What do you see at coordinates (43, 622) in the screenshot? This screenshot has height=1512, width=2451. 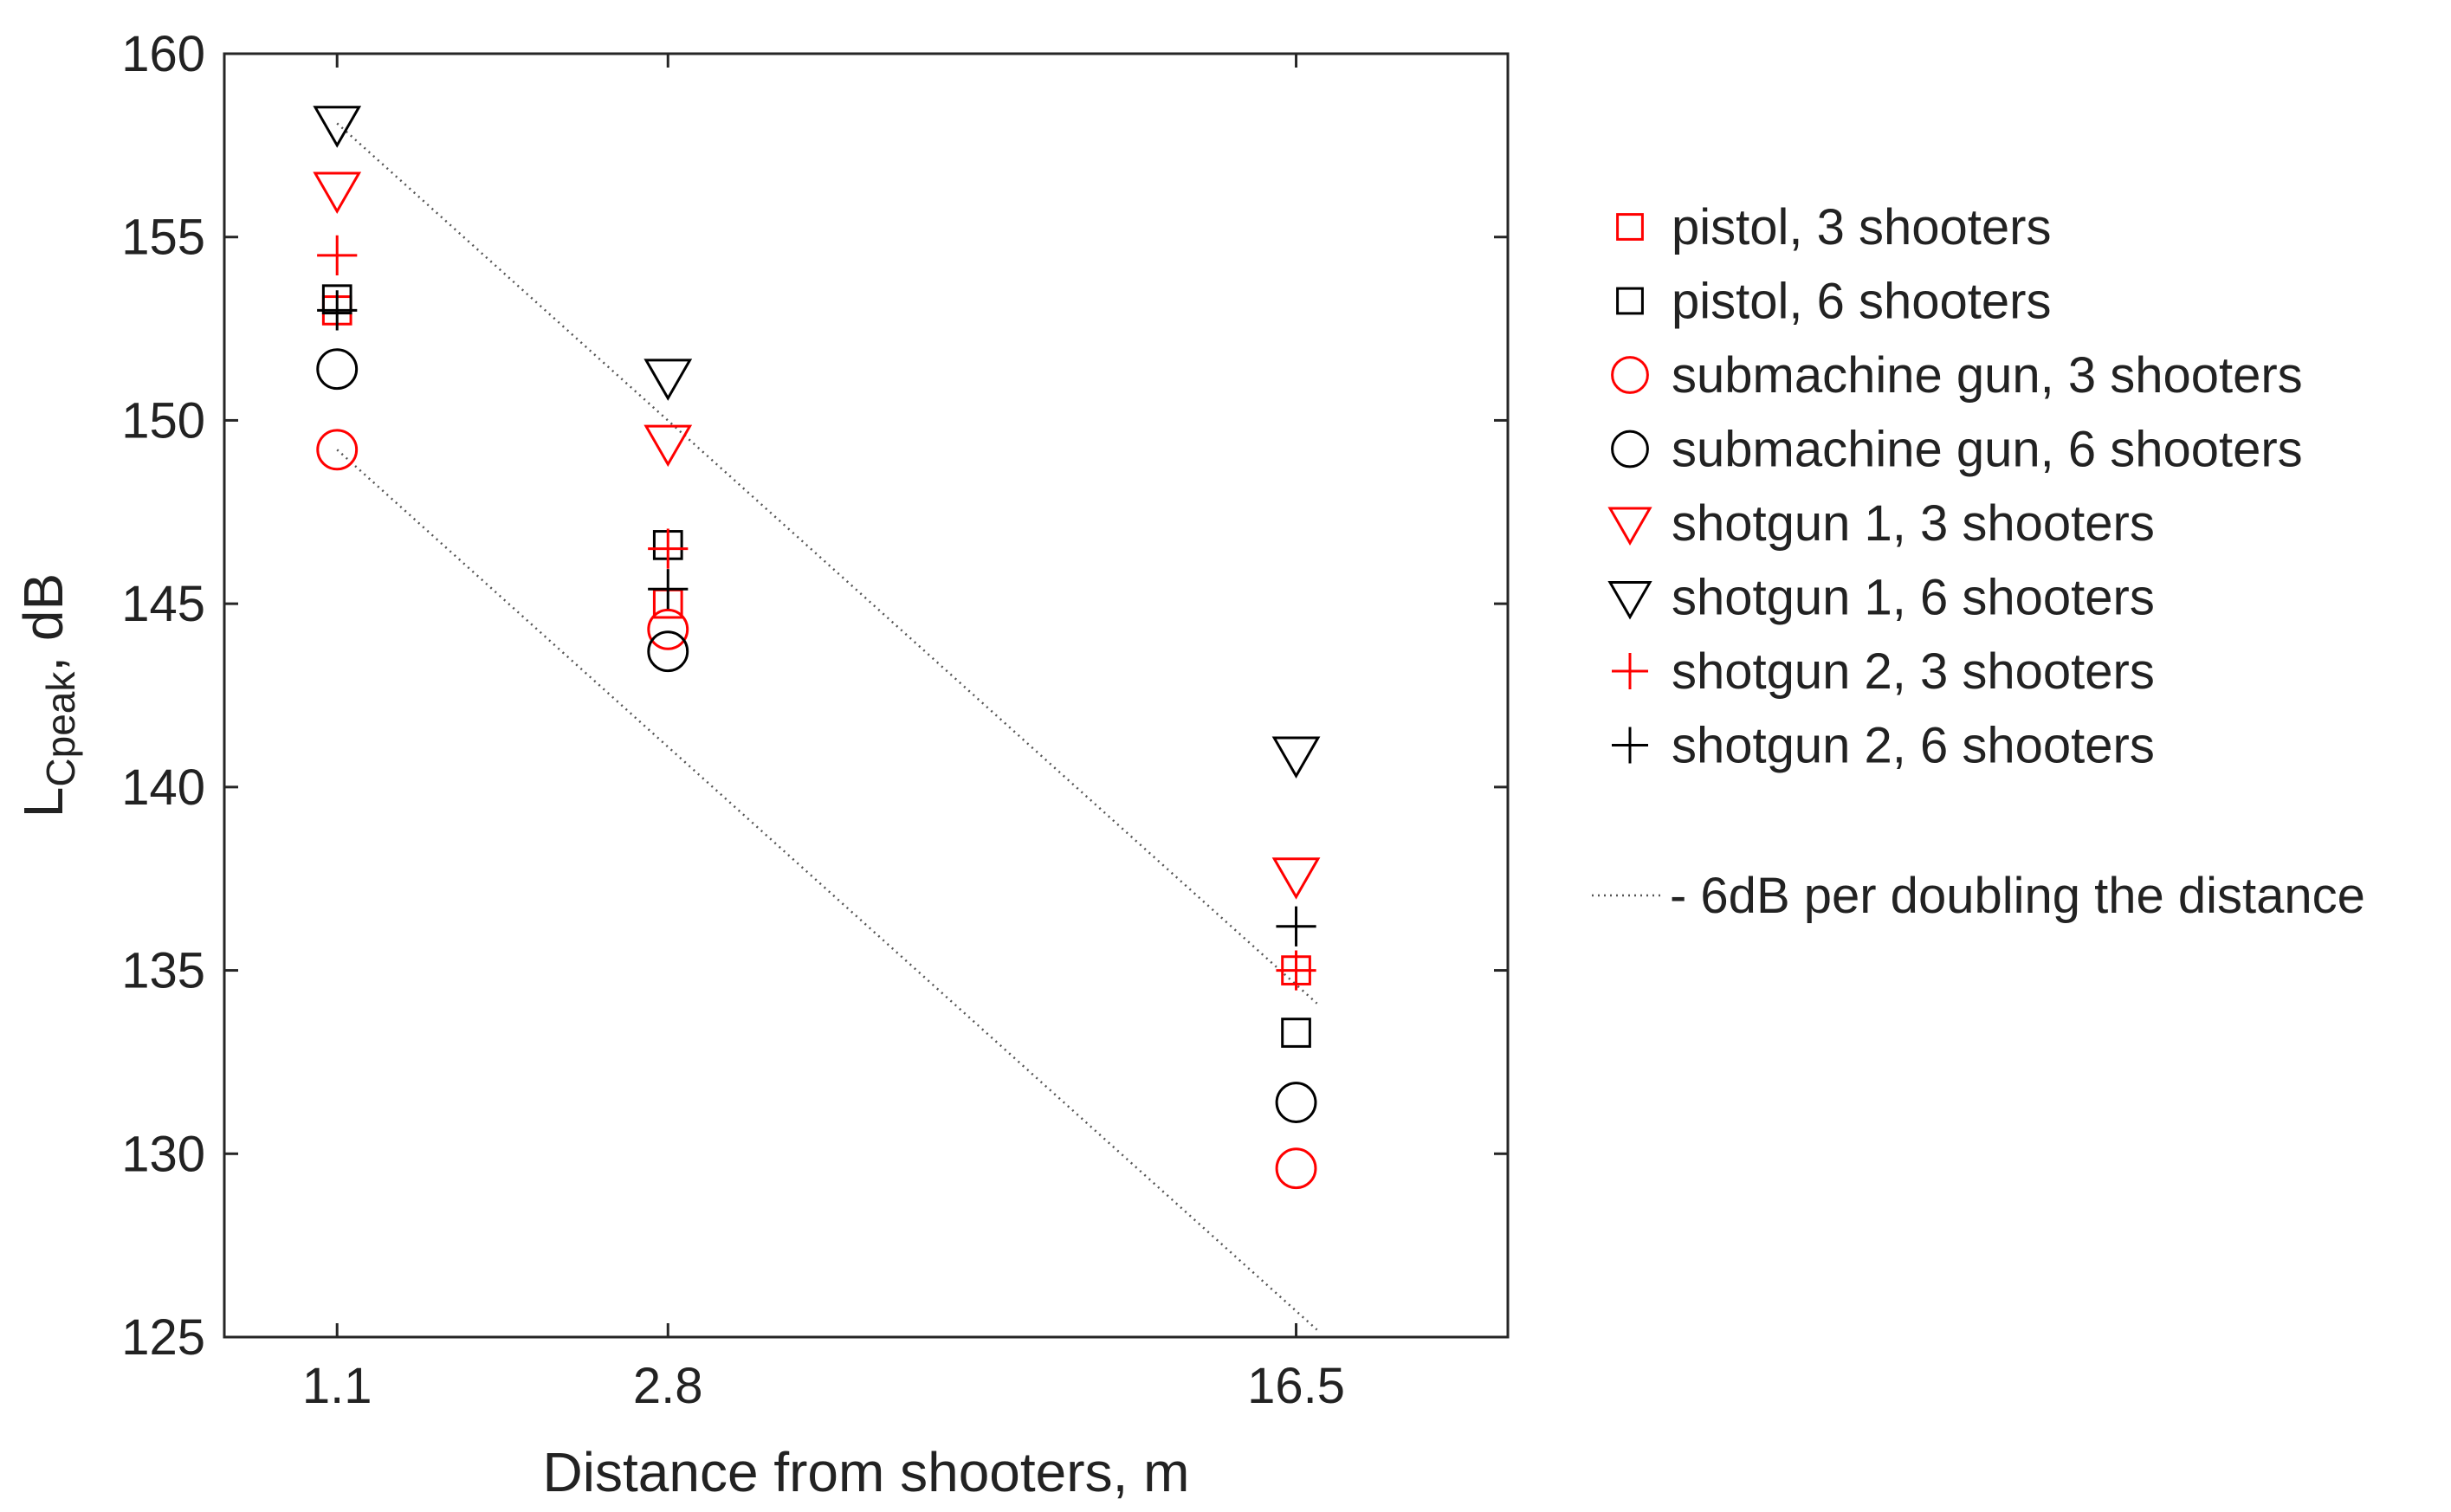 I see `y-axis-label-suffix: , dB` at bounding box center [43, 622].